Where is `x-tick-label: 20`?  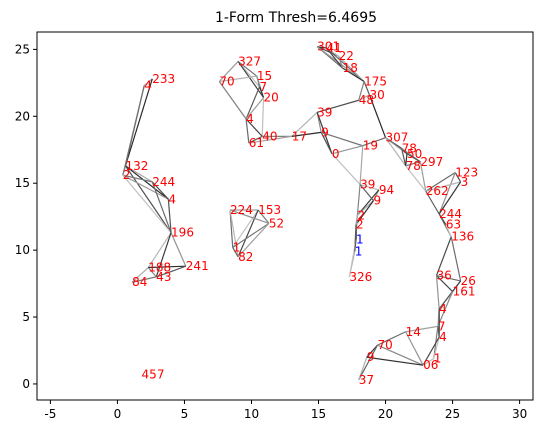 x-tick-label: 20 is located at coordinates (385, 414).